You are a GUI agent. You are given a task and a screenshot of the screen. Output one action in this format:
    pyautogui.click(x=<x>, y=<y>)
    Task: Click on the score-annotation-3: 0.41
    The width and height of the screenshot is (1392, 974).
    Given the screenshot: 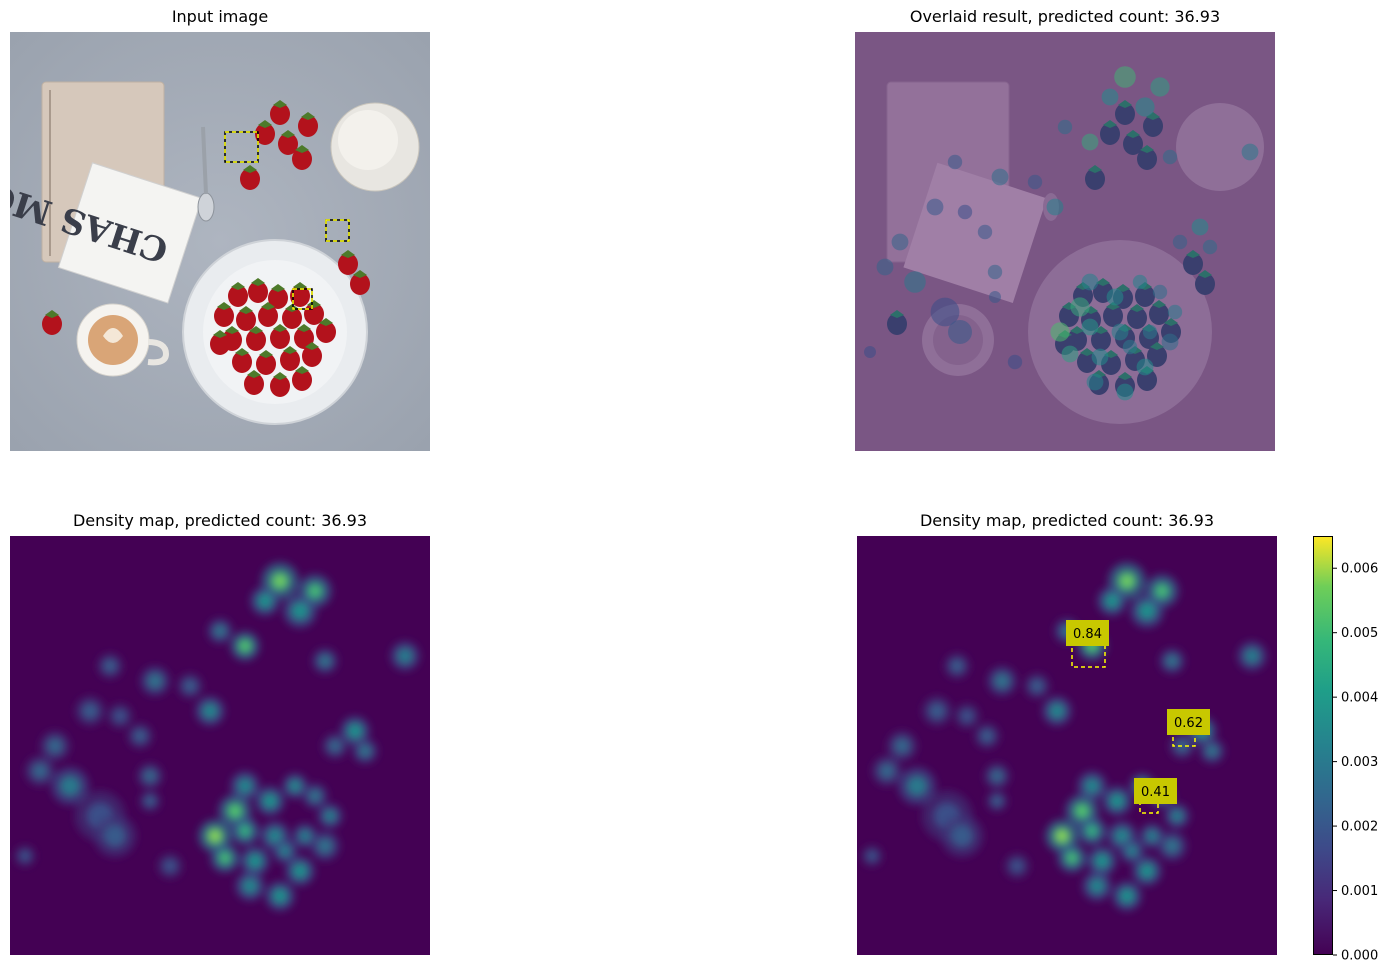 What is the action you would take?
    pyautogui.click(x=1155, y=796)
    